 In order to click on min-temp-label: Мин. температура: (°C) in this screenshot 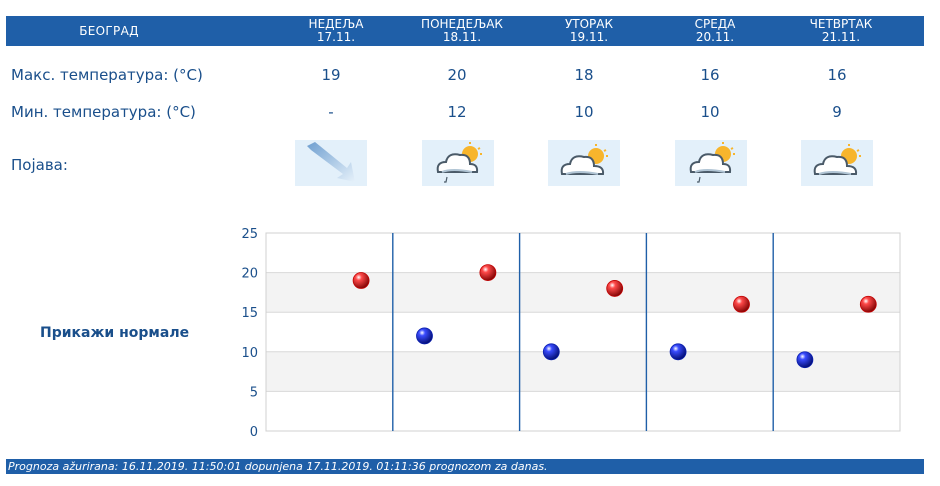, I will do `click(103, 112)`.